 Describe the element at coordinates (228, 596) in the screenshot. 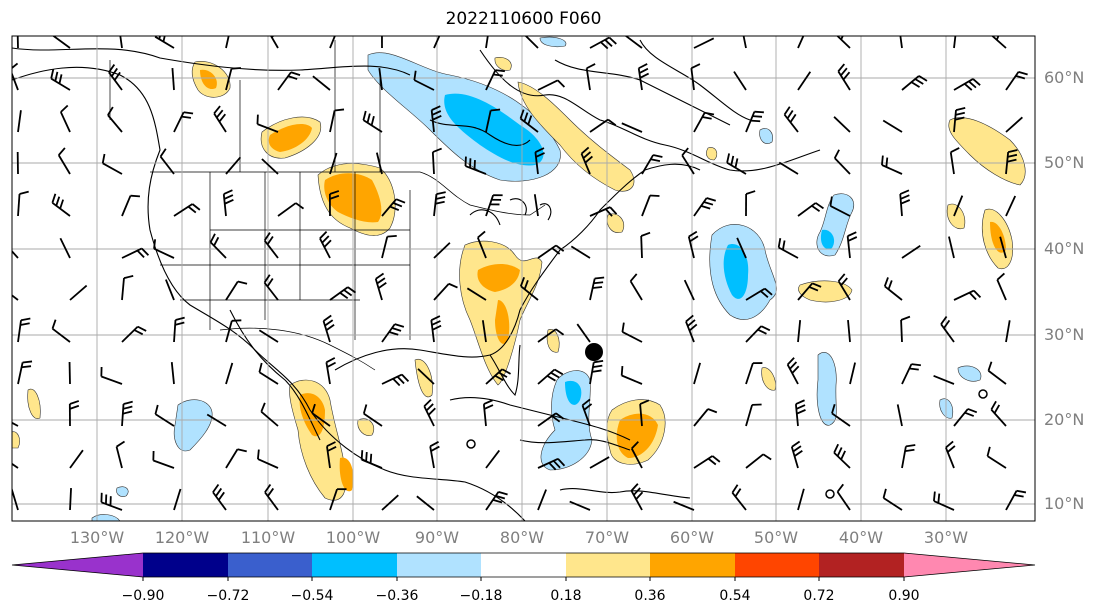

I see `colorbar-tick-label: −0.72` at that location.